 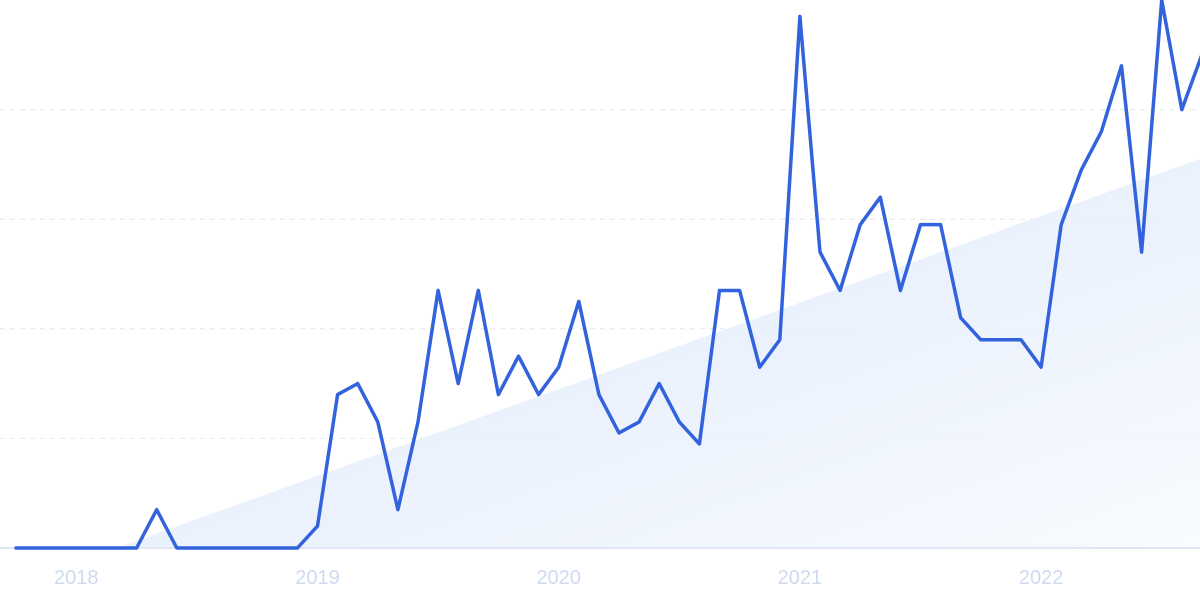 What do you see at coordinates (558, 578) in the screenshot?
I see `x-tick-label-2020: 2020` at bounding box center [558, 578].